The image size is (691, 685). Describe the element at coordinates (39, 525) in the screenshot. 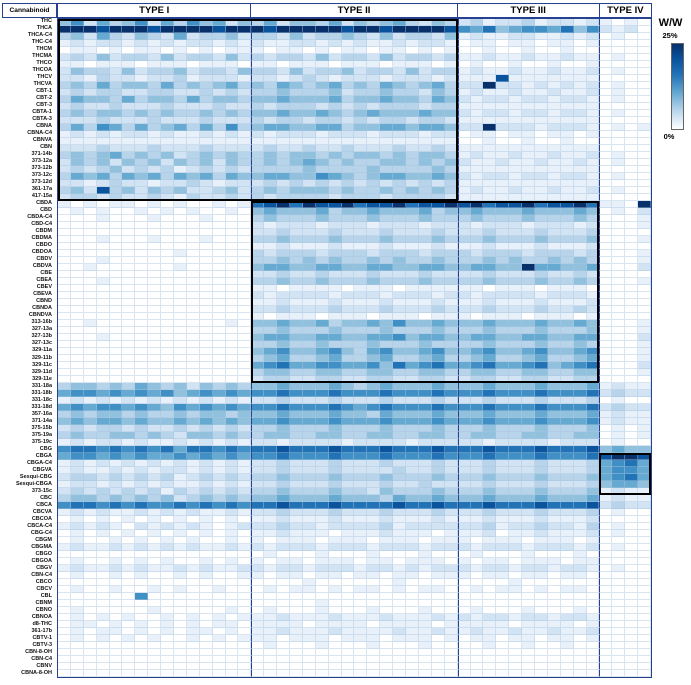

I see `row-label: CBCA-C4` at that location.